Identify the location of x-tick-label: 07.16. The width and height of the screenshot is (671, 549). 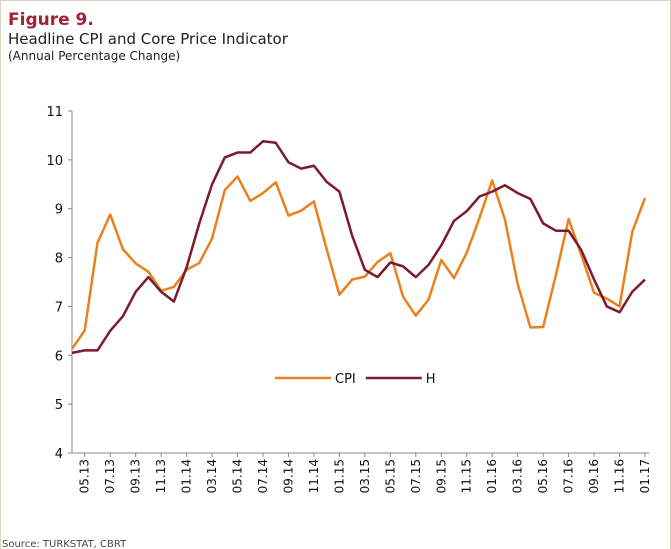
(569, 476).